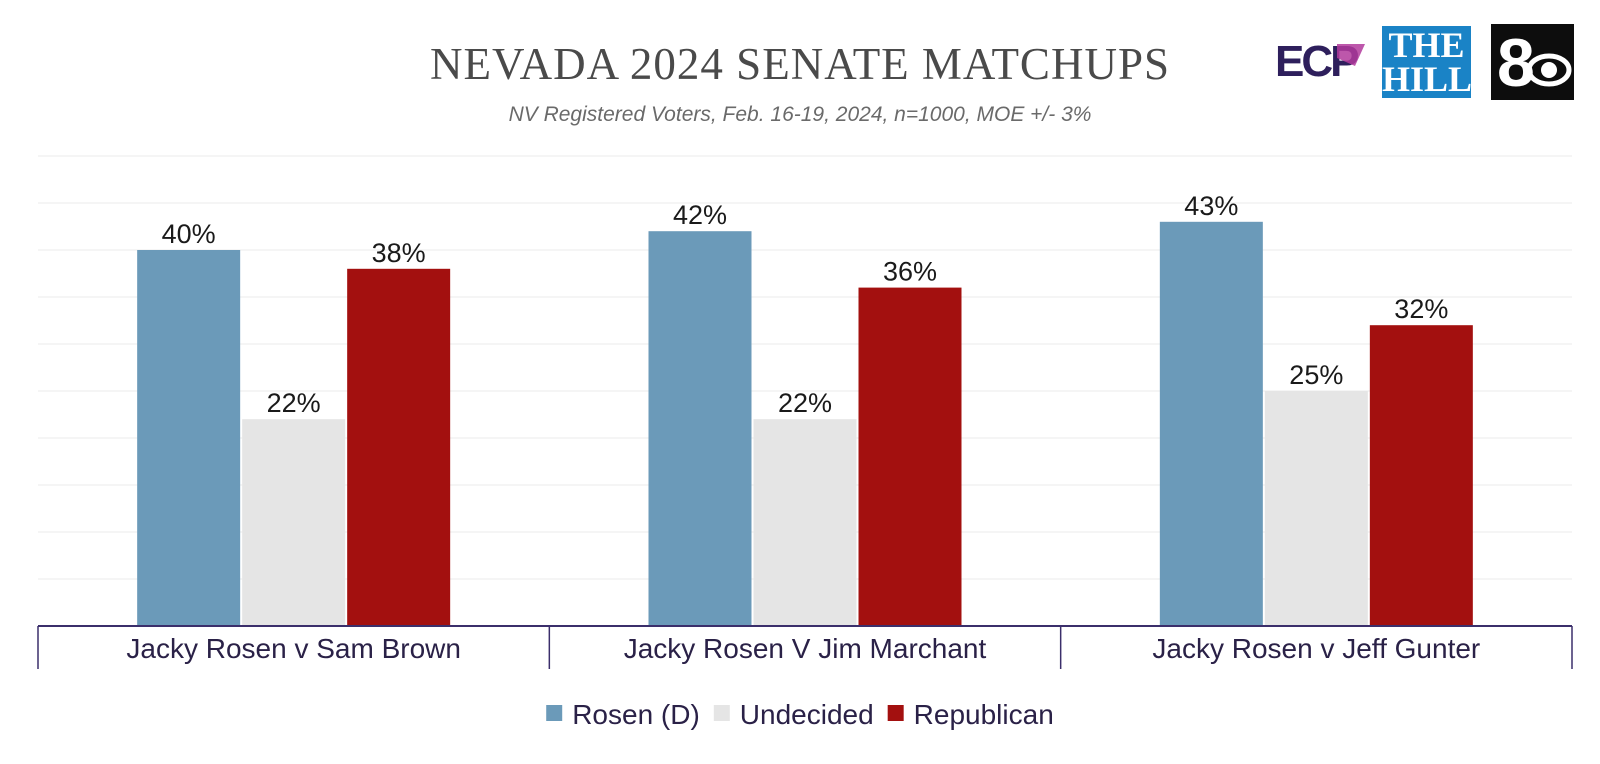  Describe the element at coordinates (984, 714) in the screenshot. I see `legend-label: Republican` at that location.